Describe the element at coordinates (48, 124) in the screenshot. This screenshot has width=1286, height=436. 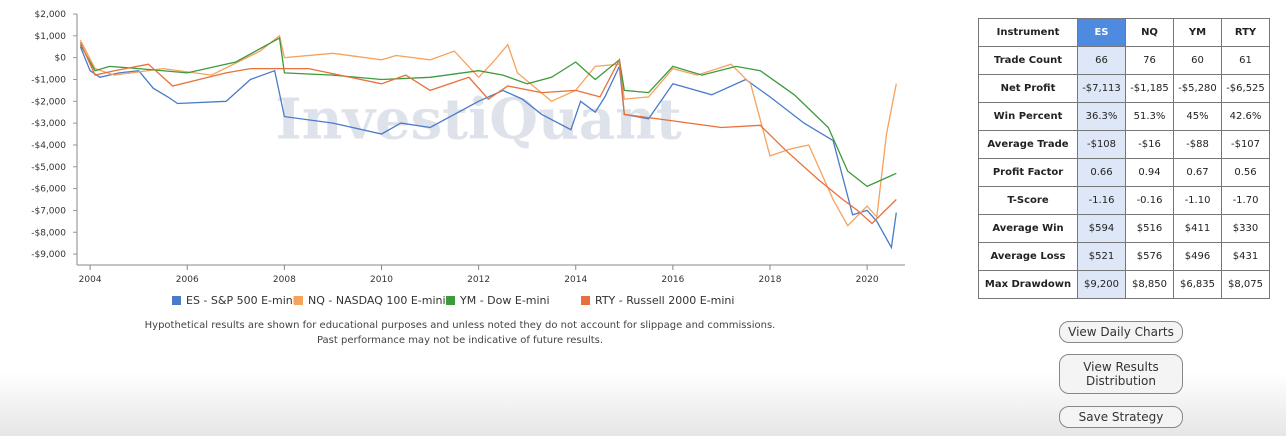
I see `y-tick-label: -$3,000` at that location.